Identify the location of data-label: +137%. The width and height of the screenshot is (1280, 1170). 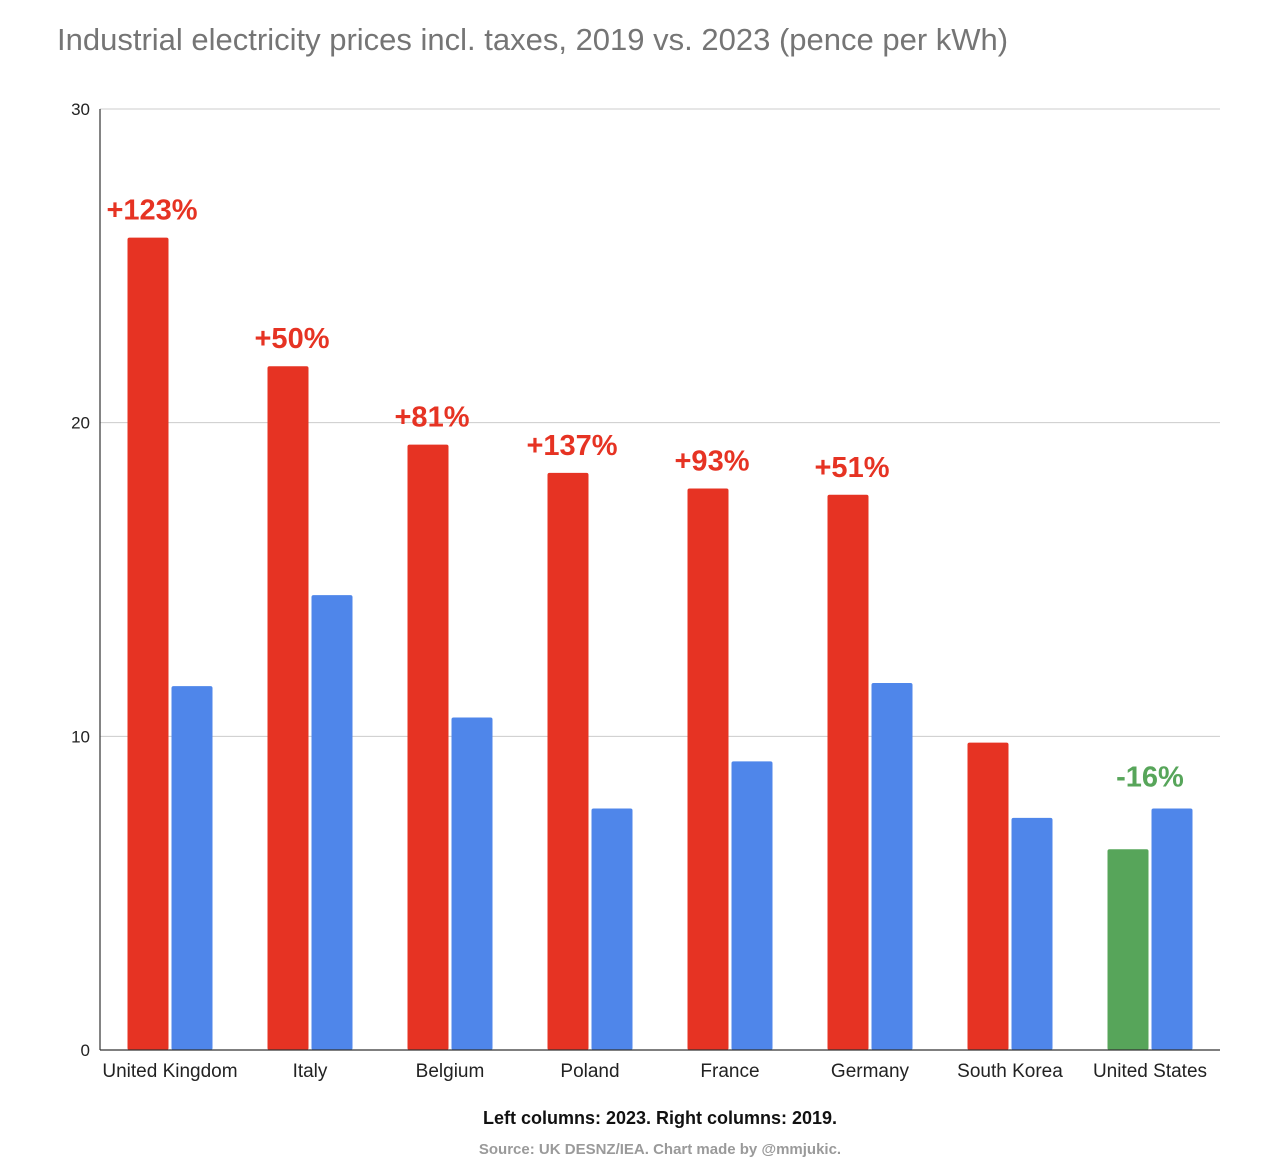
(571, 446).